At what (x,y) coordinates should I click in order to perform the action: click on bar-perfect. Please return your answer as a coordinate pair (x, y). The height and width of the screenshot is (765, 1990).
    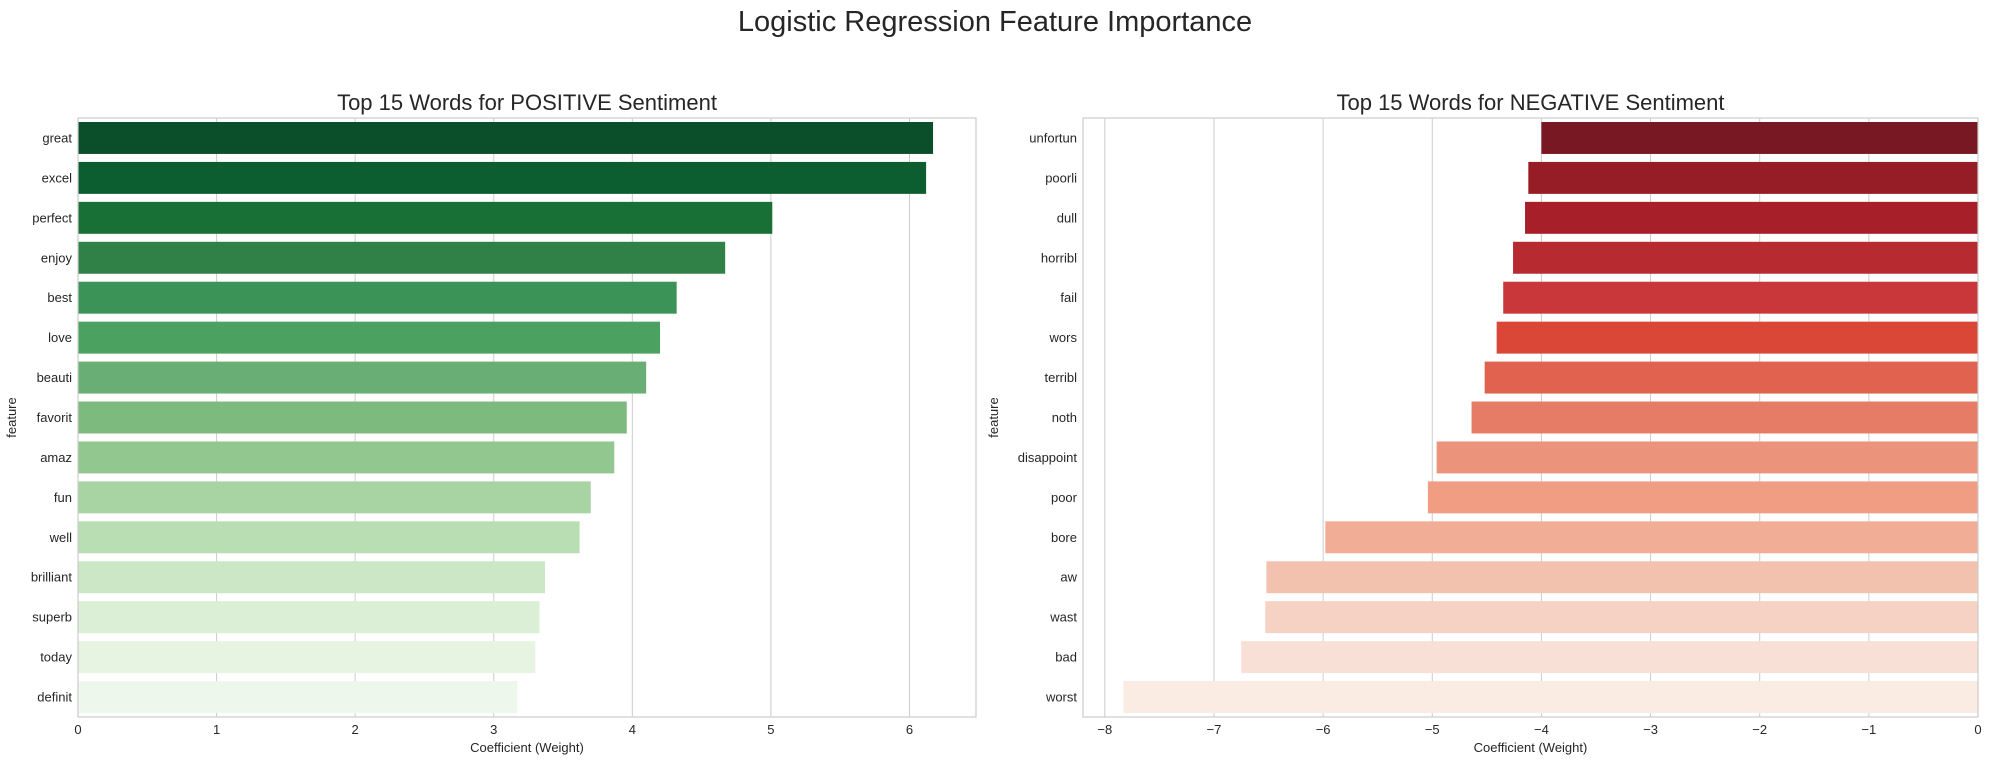
    Looking at the image, I should click on (425, 217).